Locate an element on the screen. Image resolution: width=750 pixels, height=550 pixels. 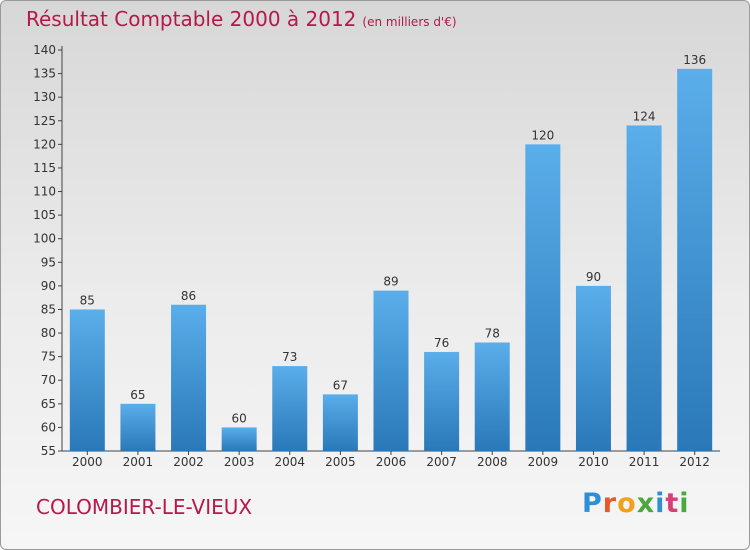
x-tick-label: 2010 is located at coordinates (593, 462).